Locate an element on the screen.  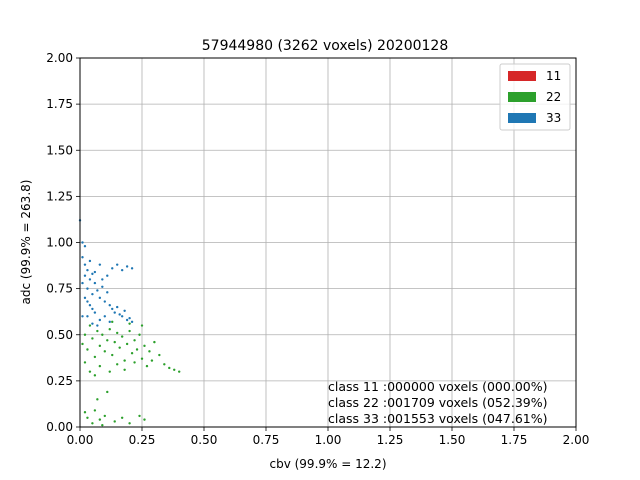
y-tick-label: 0.25 is located at coordinates (59, 381).